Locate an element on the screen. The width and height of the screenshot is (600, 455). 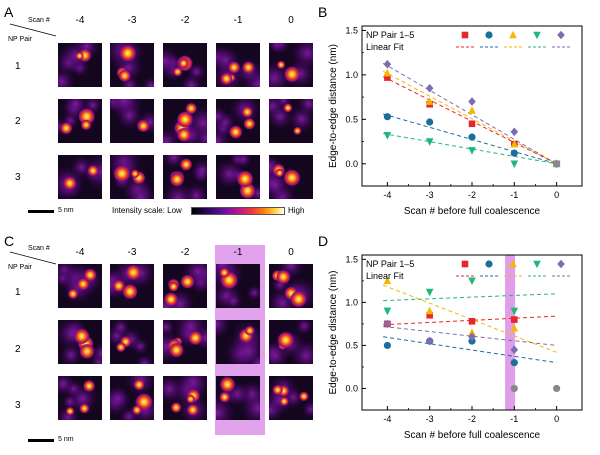
pair-header-c: NP Pair is located at coordinates (20, 267).